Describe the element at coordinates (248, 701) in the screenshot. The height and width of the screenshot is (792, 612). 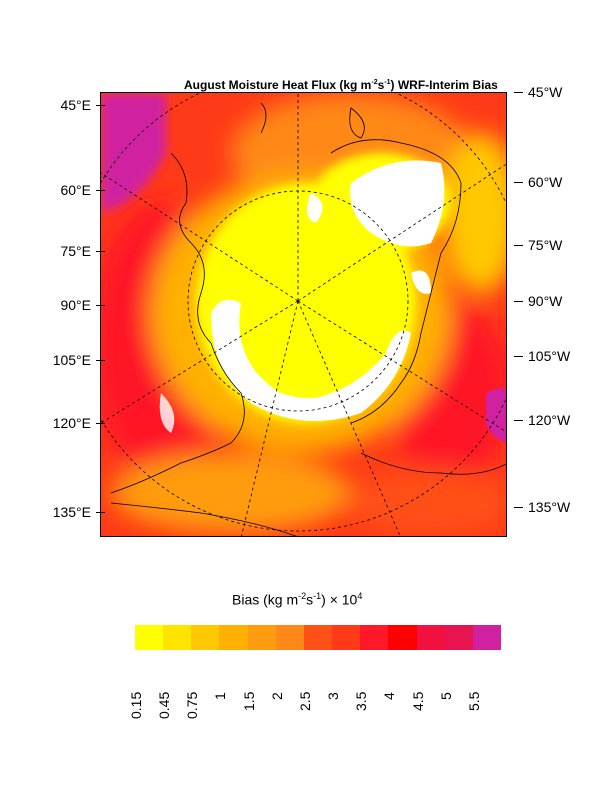
I see `colorbar-tick-label: 1.5` at that location.